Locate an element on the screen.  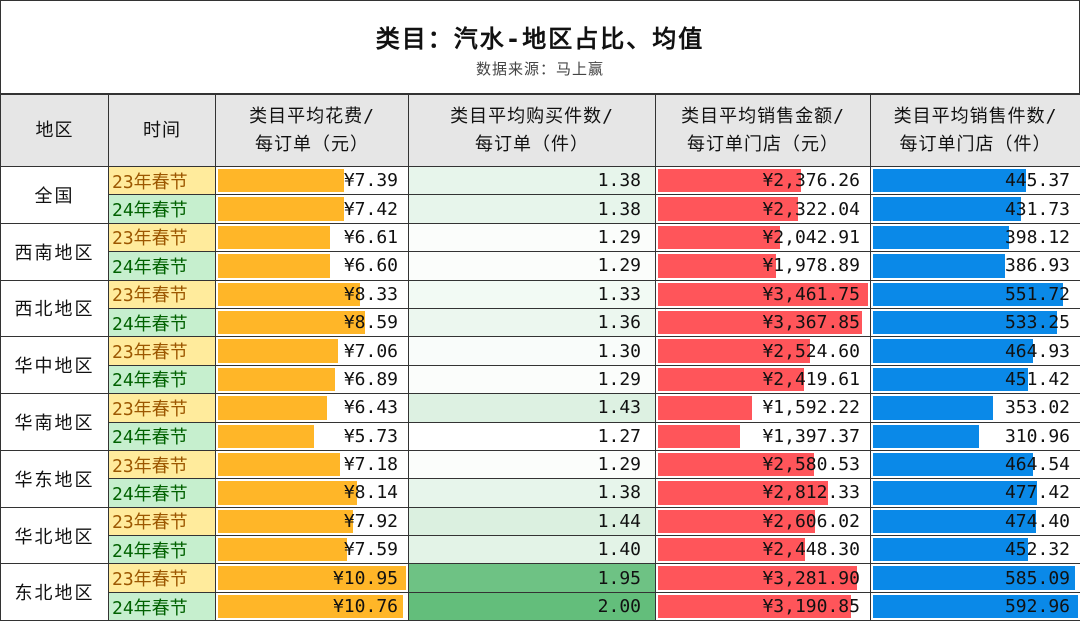
avg-sales-count-cell: 592.96 is located at coordinates (975, 606).